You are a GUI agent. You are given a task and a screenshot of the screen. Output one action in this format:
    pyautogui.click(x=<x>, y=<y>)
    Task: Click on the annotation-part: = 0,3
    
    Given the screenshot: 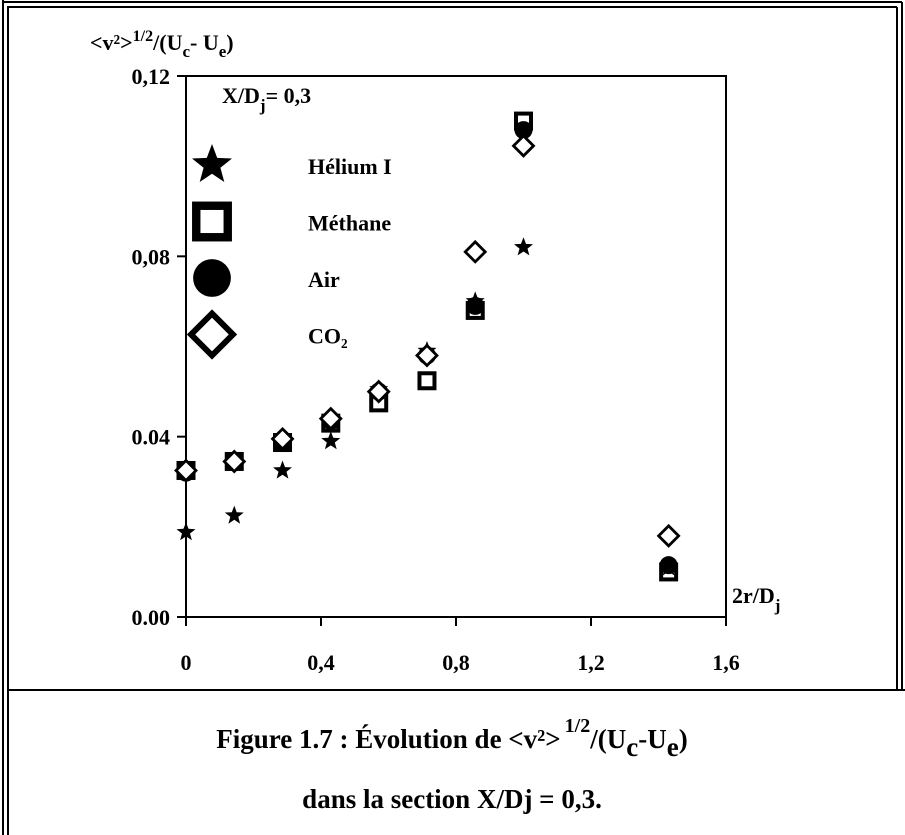 What is the action you would take?
    pyautogui.click(x=289, y=95)
    